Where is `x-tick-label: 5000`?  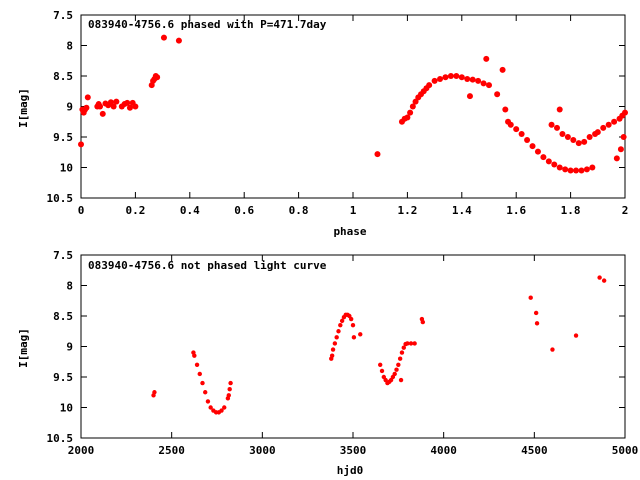 x-tick-label: 5000 is located at coordinates (625, 450).